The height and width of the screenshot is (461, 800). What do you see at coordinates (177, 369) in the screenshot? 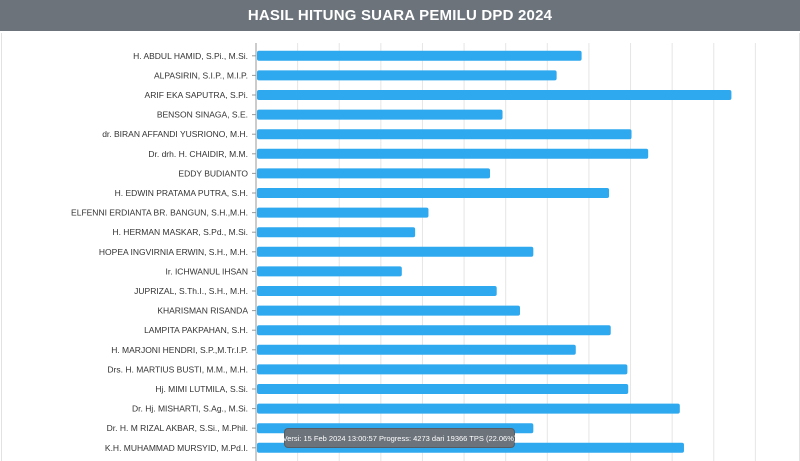
I see `category-label: Drs. H. MARTIUS BUSTI, M.M., M.H.` at bounding box center [177, 369].